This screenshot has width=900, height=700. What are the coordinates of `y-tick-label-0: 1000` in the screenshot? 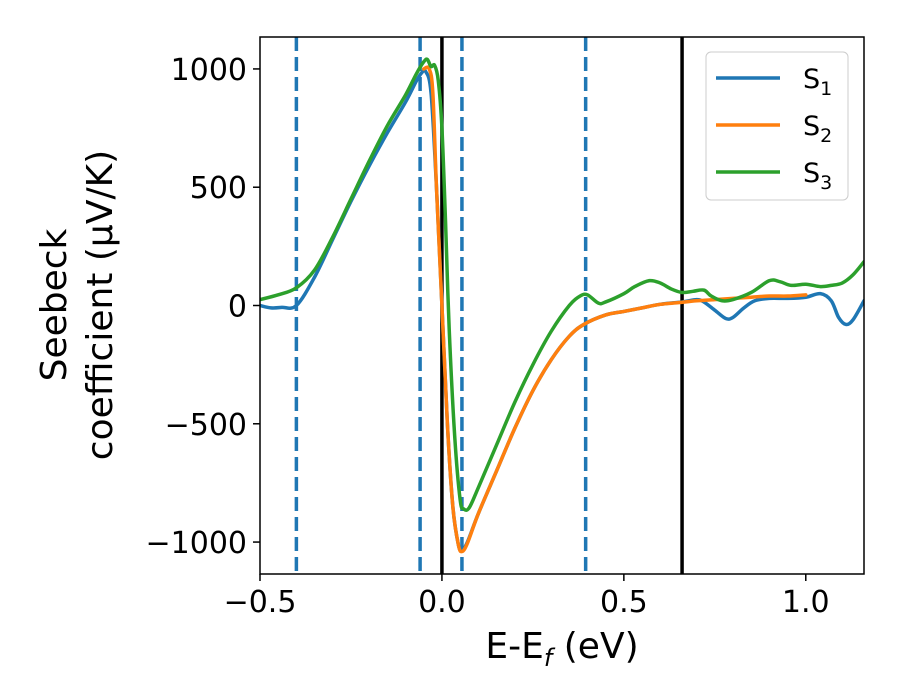 It's located at (209, 70).